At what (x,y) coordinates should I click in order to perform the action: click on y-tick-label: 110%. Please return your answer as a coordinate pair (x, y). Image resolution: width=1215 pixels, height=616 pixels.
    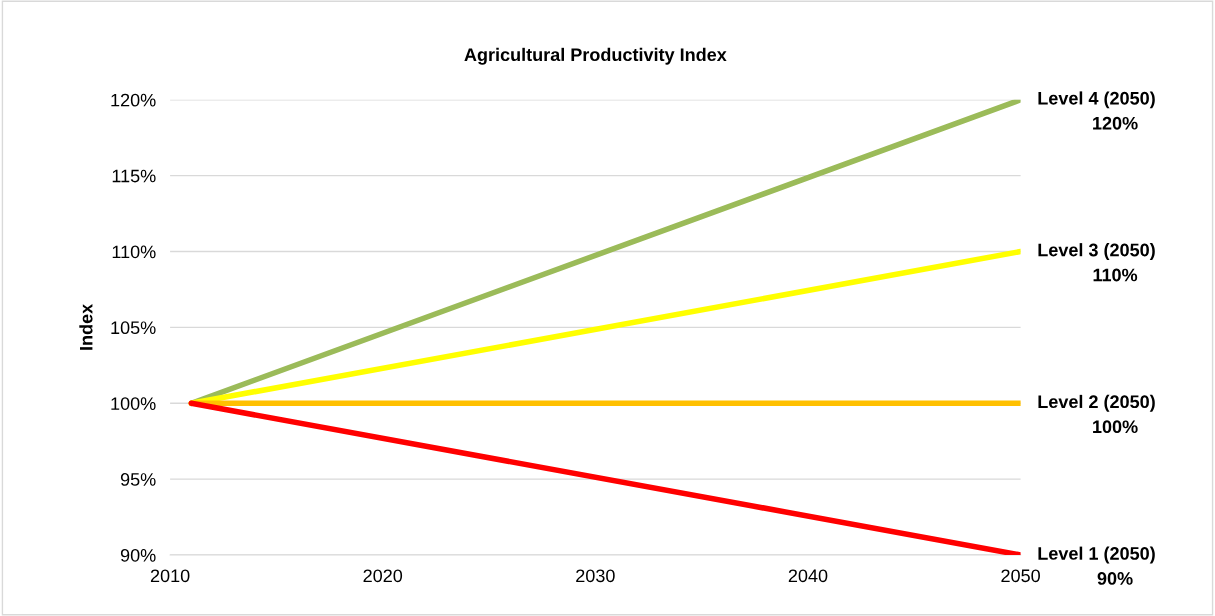
    Looking at the image, I should click on (134, 252).